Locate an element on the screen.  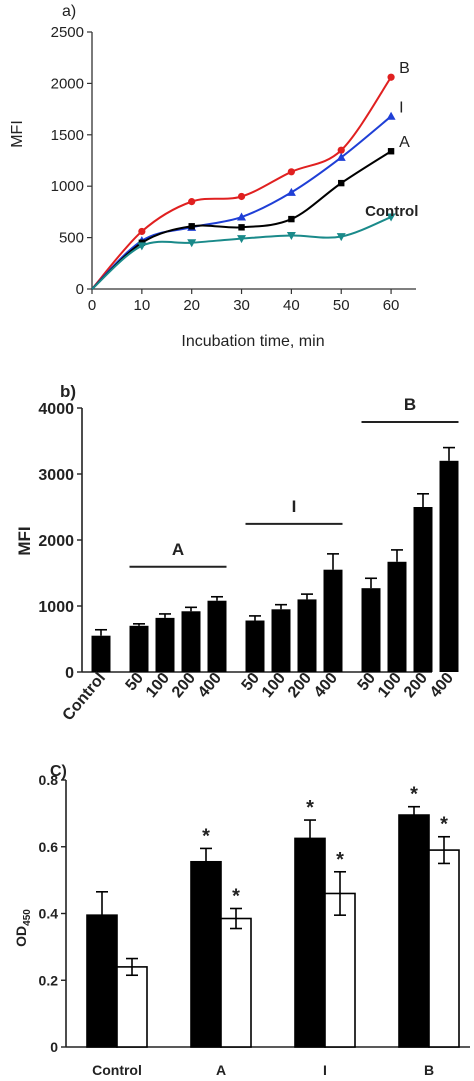
panel-a-ytick-label: 1000 is located at coordinates (67, 186).